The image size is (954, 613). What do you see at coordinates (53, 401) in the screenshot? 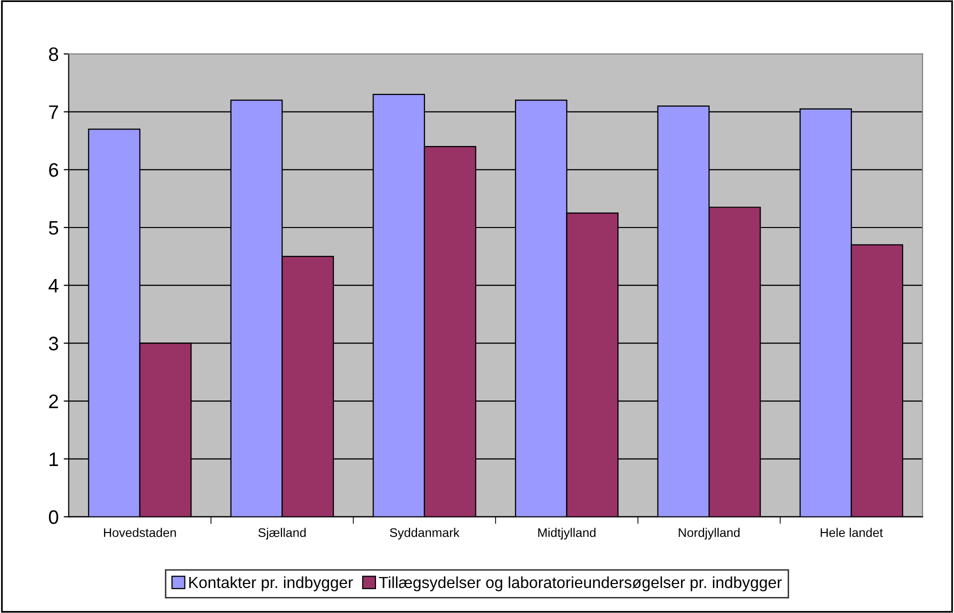
I see `y-tick-label: 2` at bounding box center [53, 401].